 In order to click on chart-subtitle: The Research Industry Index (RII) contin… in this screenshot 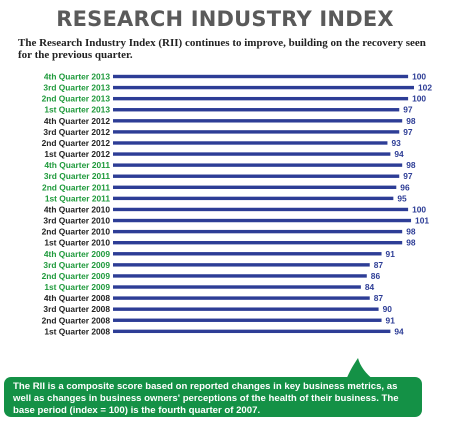, I will do `click(222, 49)`.